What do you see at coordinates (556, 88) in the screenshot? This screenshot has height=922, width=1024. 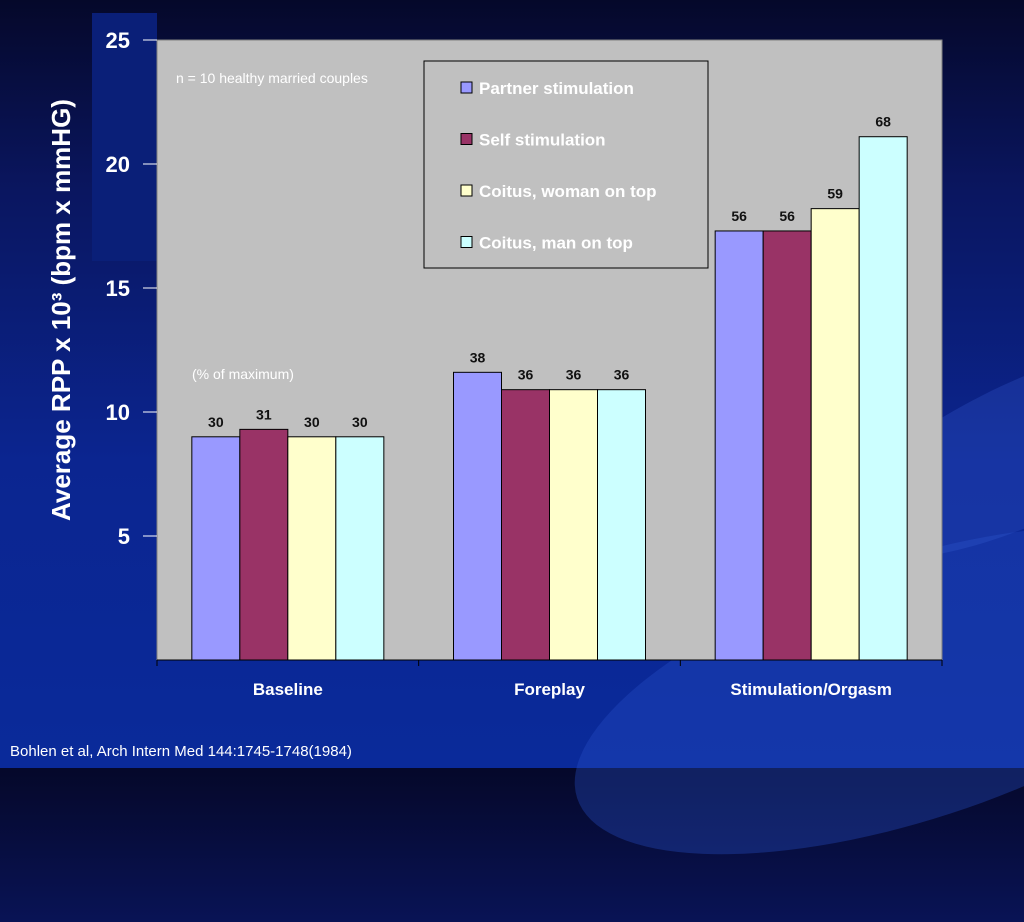 I see `legend-label: Partner stimulation` at bounding box center [556, 88].